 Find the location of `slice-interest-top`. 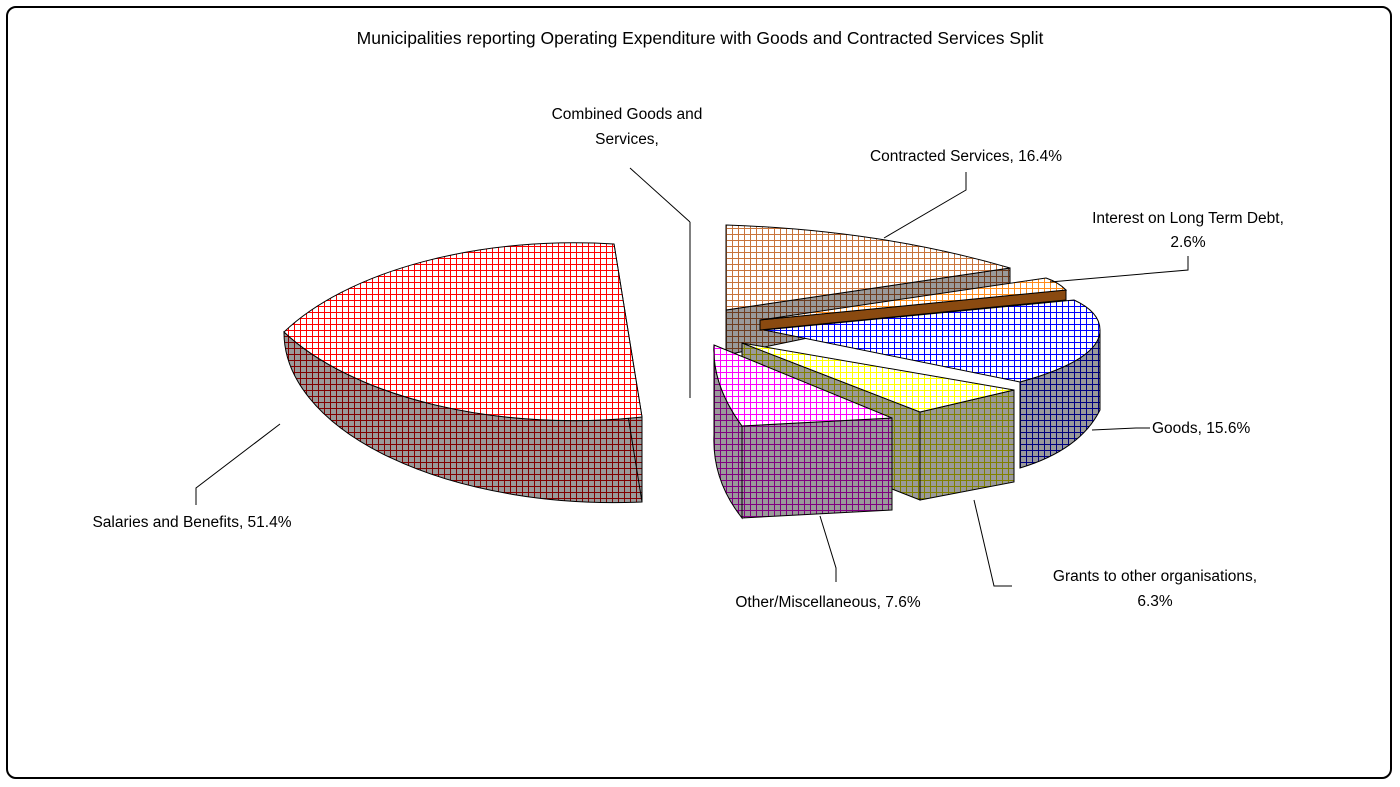

slice-interest-top is located at coordinates (913, 299).